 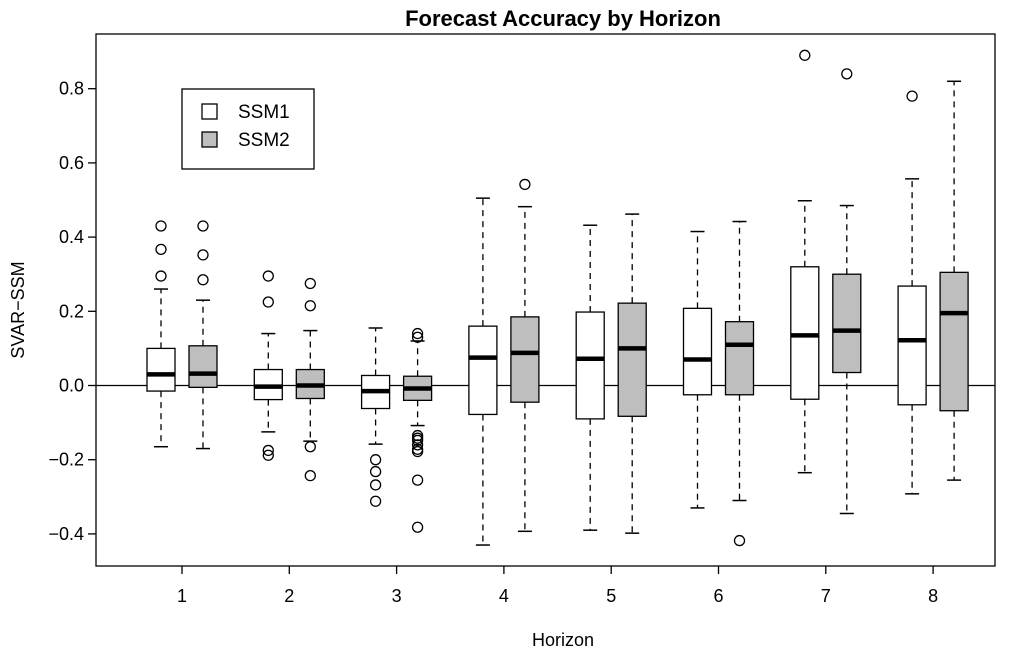 What do you see at coordinates (264, 140) in the screenshot?
I see `legend-label-ssm2: SSM2` at bounding box center [264, 140].